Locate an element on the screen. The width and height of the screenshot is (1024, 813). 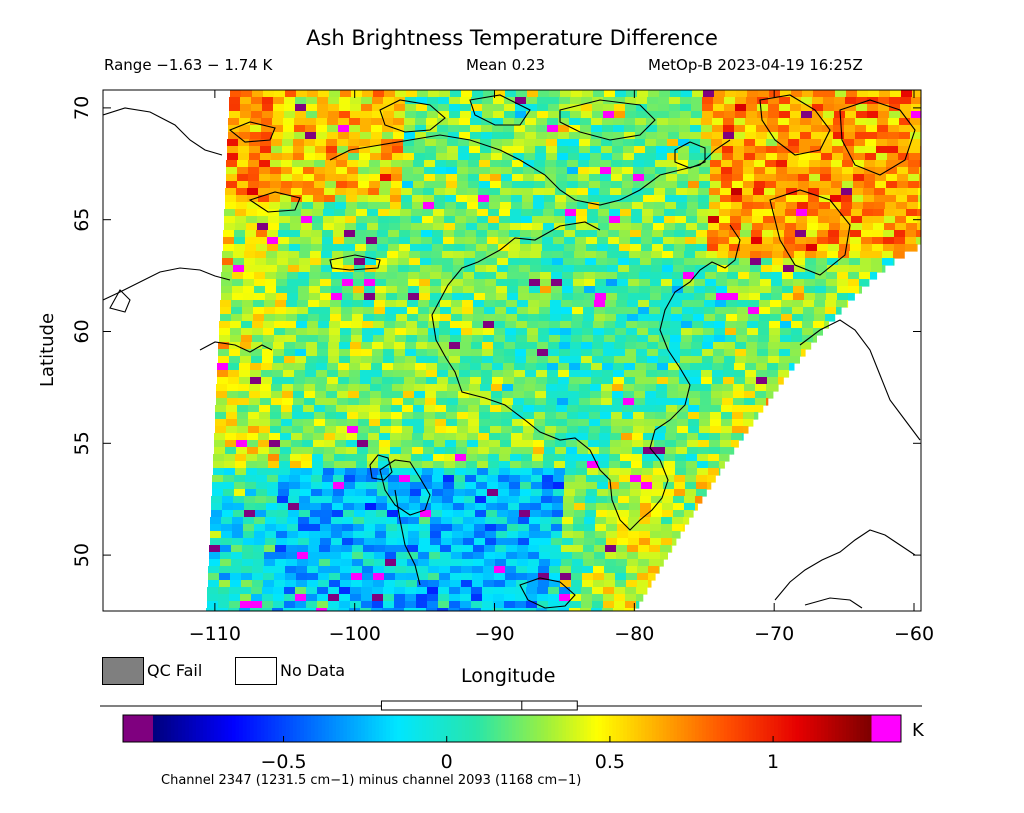
colorbar-ticks: −0.5 0 0.5 1 is located at coordinates (519, 754).